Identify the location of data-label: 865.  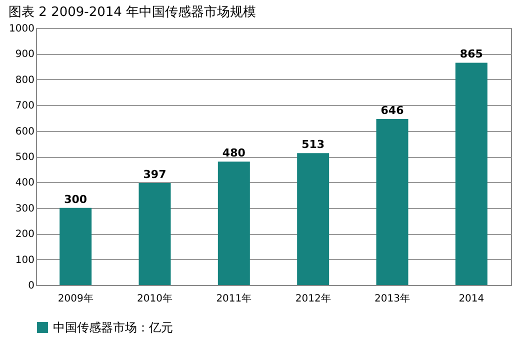
(471, 54).